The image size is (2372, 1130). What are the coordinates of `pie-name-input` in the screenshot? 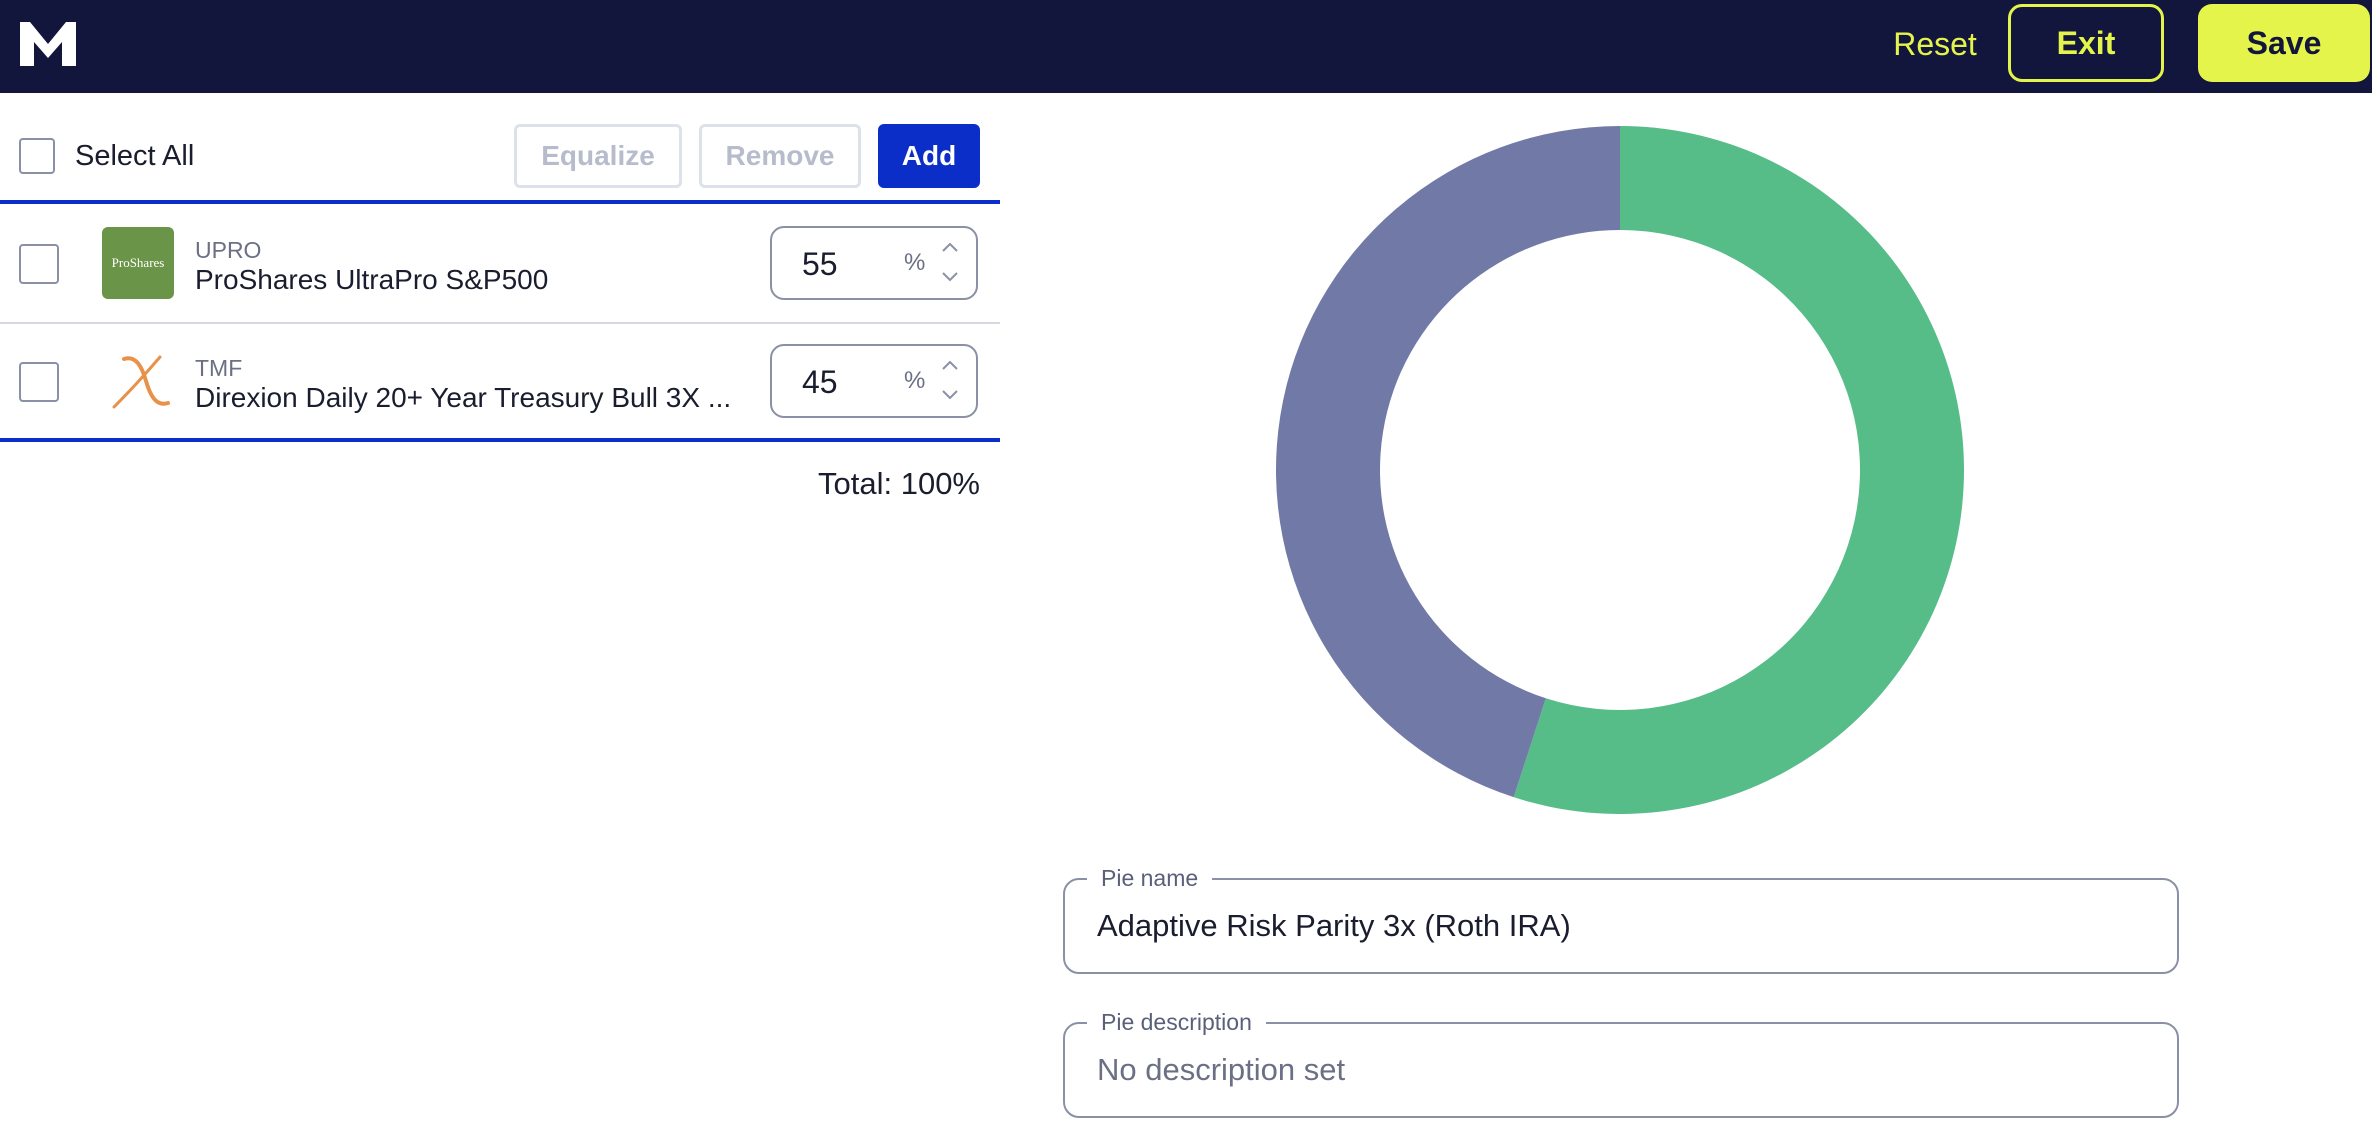 It's located at (1617, 926).